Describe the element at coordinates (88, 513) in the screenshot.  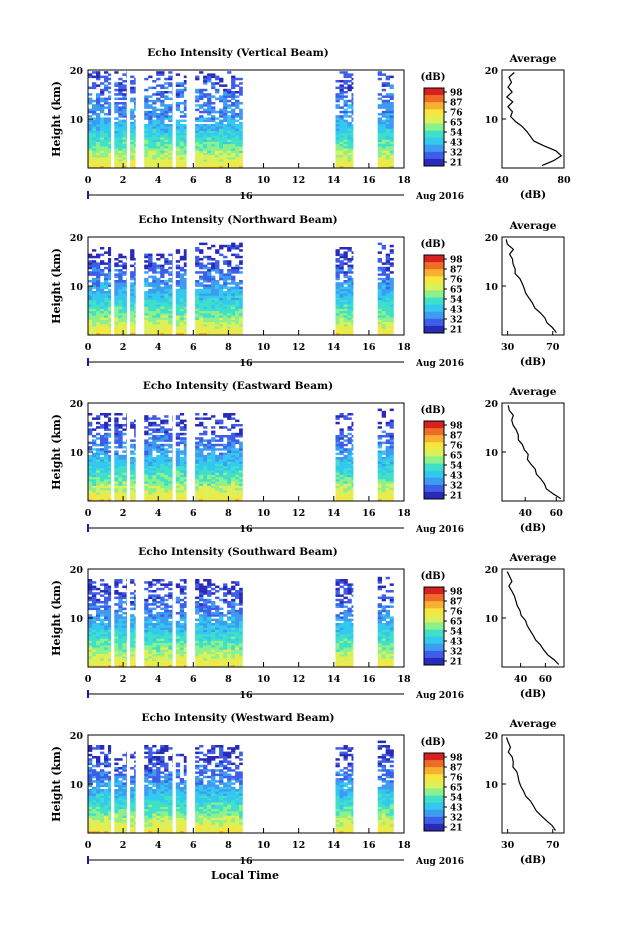
I see `x-tick-label: 0` at that location.